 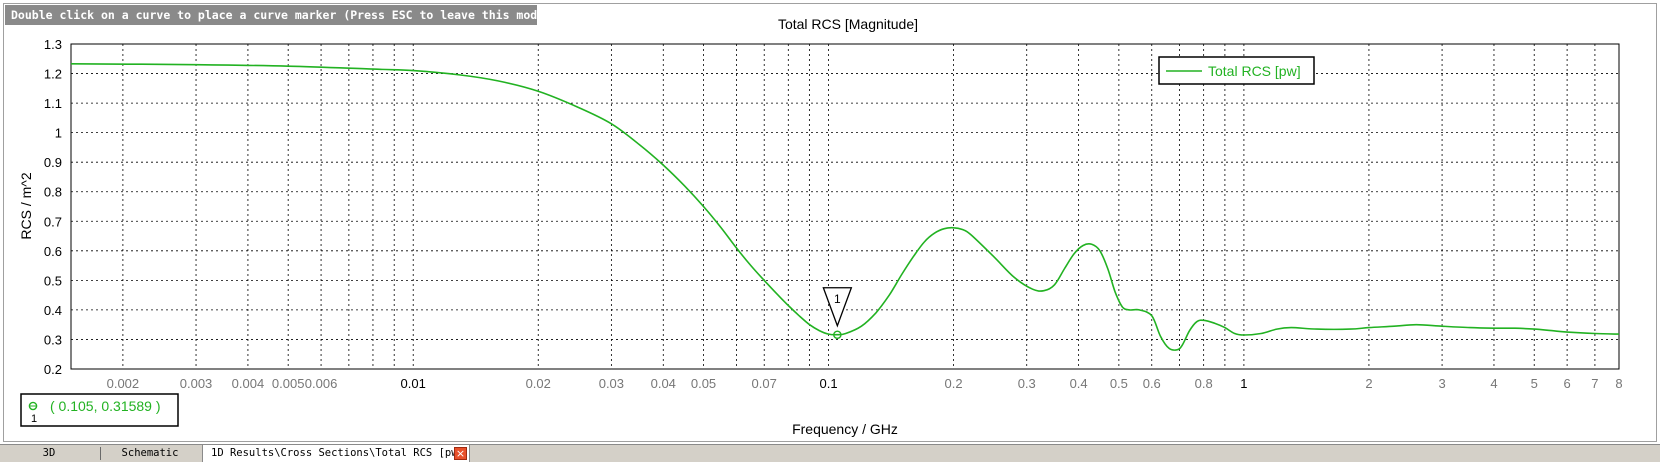 I want to click on x-tick-label: 0.8, so click(x=1204, y=383).